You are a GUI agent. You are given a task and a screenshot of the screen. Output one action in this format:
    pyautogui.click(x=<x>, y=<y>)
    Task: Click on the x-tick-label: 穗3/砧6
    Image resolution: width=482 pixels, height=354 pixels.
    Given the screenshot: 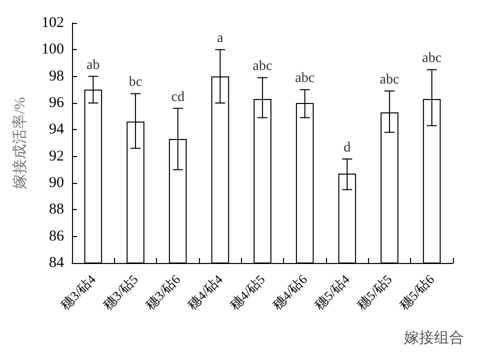 What is the action you would take?
    pyautogui.click(x=163, y=291)
    